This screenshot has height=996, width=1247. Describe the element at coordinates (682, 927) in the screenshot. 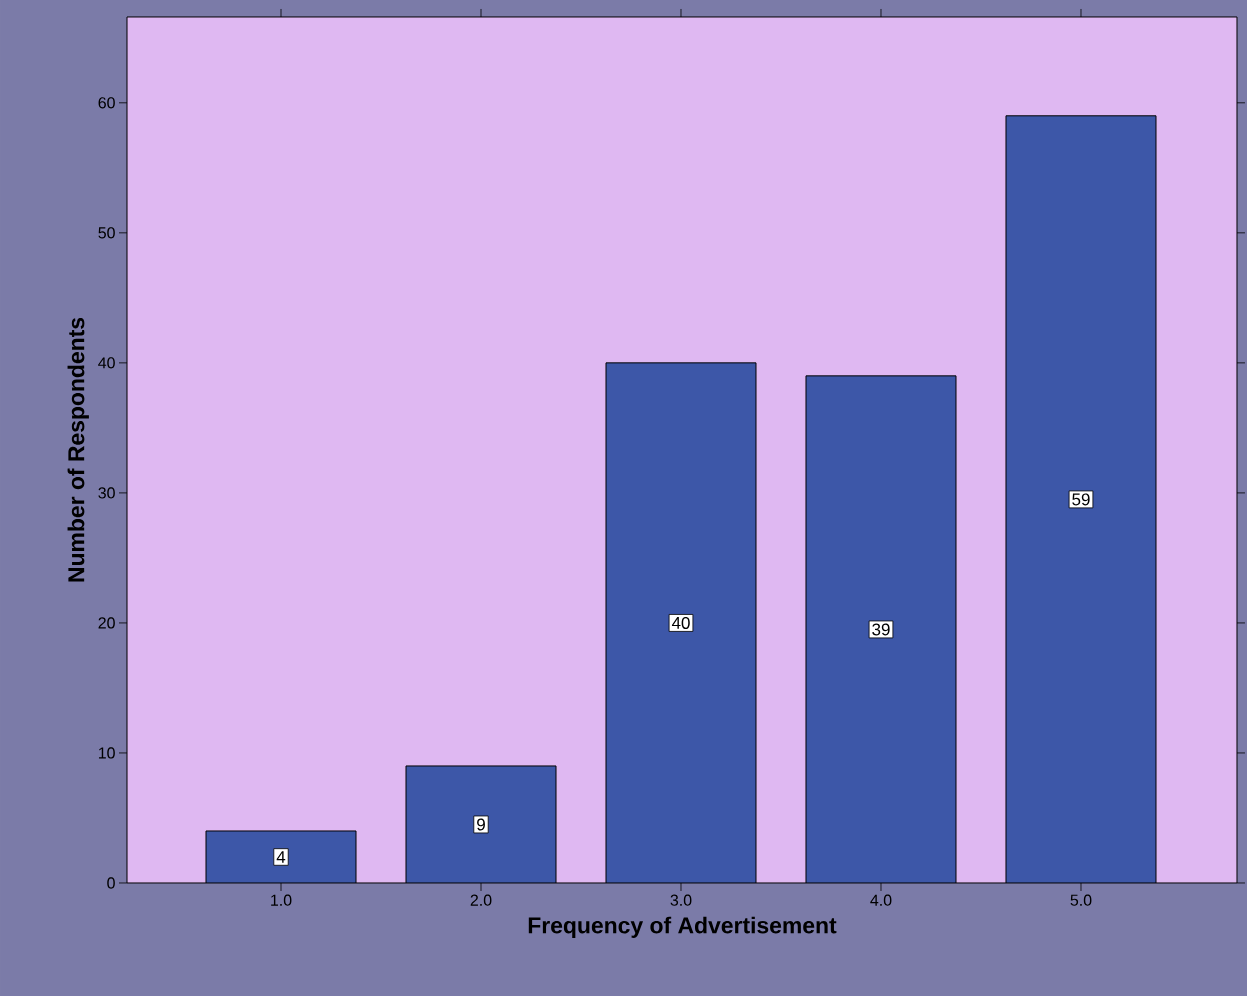

I see `x-axis-title: Frequency of Advertisement` at that location.